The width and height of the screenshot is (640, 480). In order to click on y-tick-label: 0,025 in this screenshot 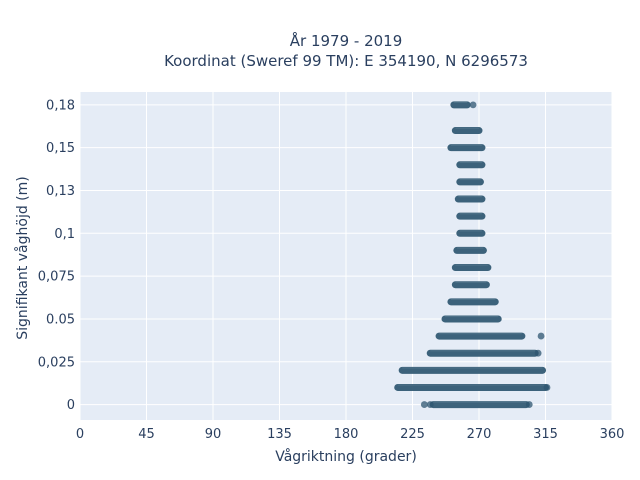, I will do `click(56, 362)`.